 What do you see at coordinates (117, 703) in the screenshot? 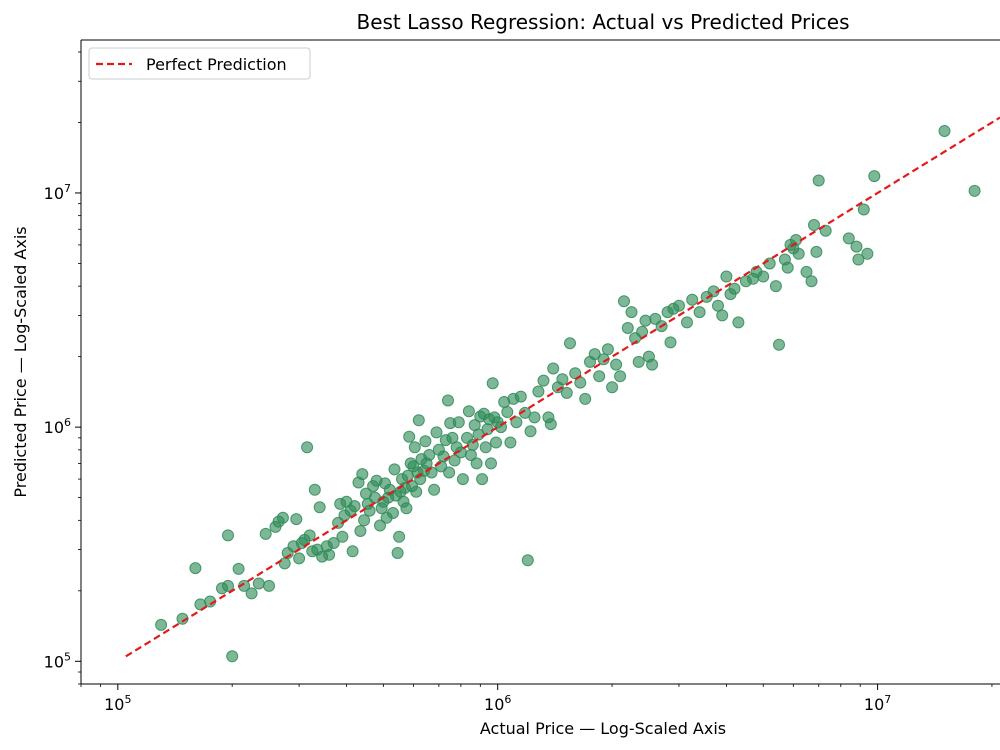
I see `x-tick-label: 105` at bounding box center [117, 703].